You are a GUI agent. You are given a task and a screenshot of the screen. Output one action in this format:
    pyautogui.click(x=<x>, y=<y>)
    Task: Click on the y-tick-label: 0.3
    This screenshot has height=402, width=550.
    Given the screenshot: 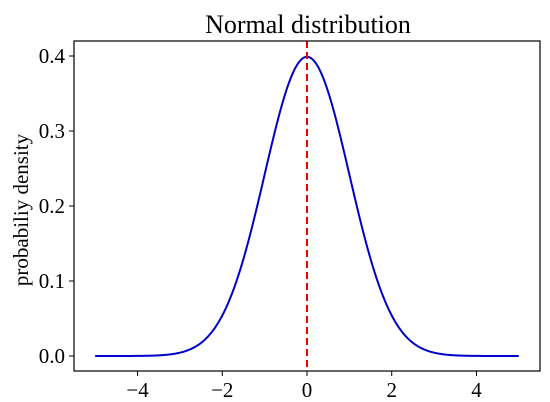 What is the action you would take?
    pyautogui.click(x=52, y=131)
    